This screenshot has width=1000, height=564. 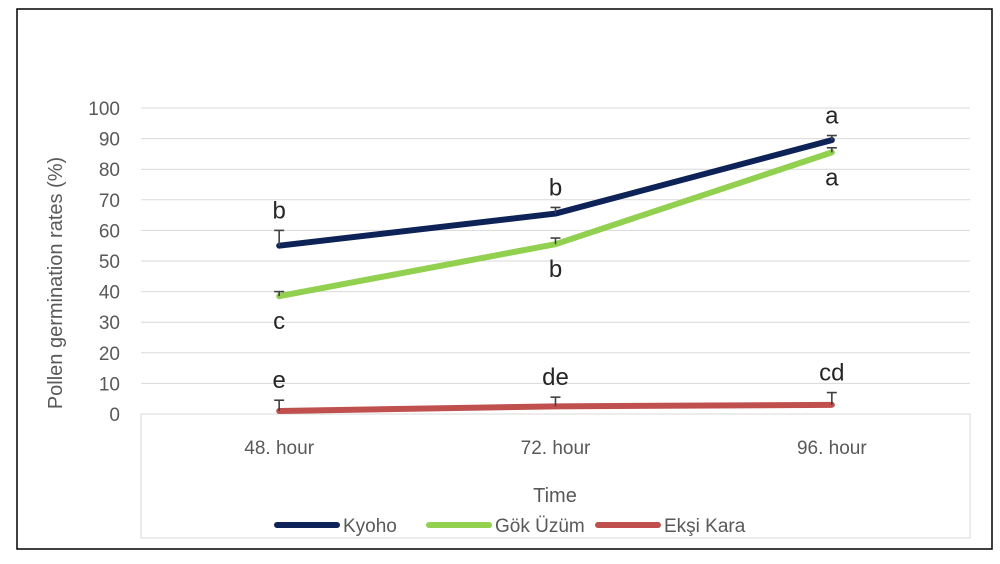 I want to click on significance-letter: c, so click(x=279, y=321).